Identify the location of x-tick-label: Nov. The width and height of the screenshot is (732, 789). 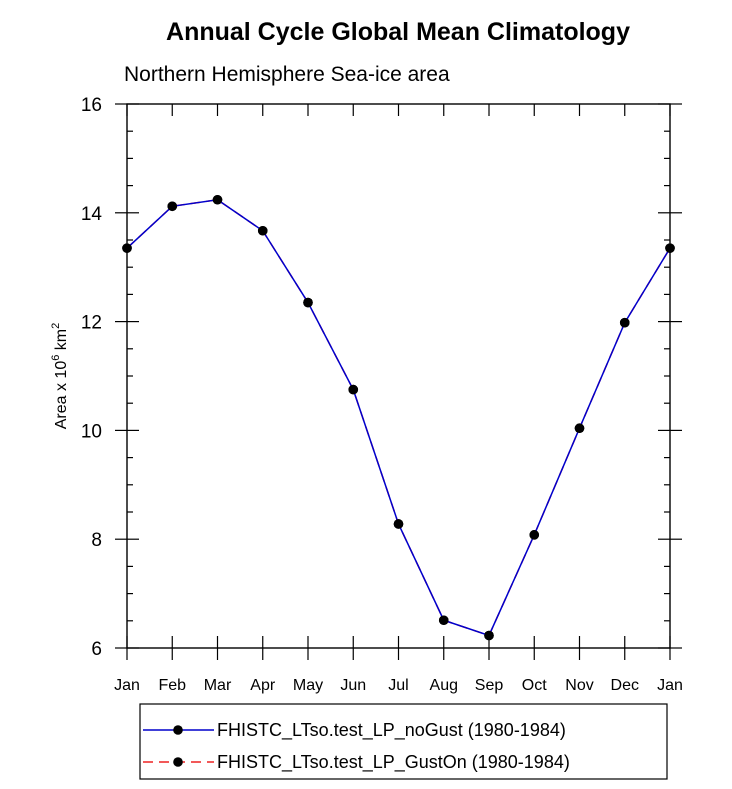
(579, 685).